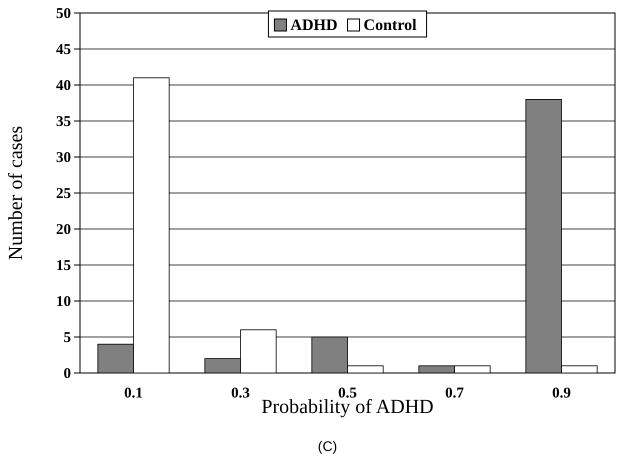 This screenshot has width=629, height=464. What do you see at coordinates (63, 230) in the screenshot?
I see `y-tick-label: 20` at bounding box center [63, 230].